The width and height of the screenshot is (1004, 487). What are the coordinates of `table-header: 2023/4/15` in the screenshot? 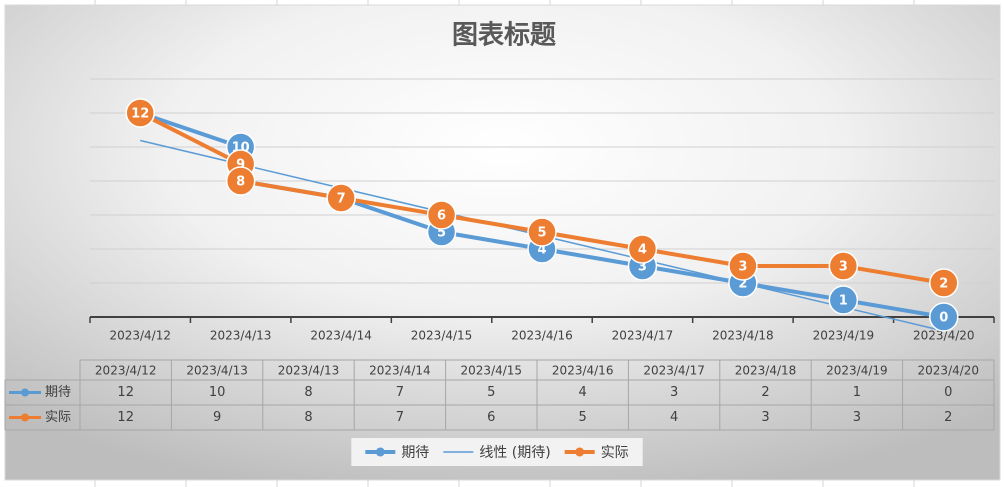 It's located at (492, 371).